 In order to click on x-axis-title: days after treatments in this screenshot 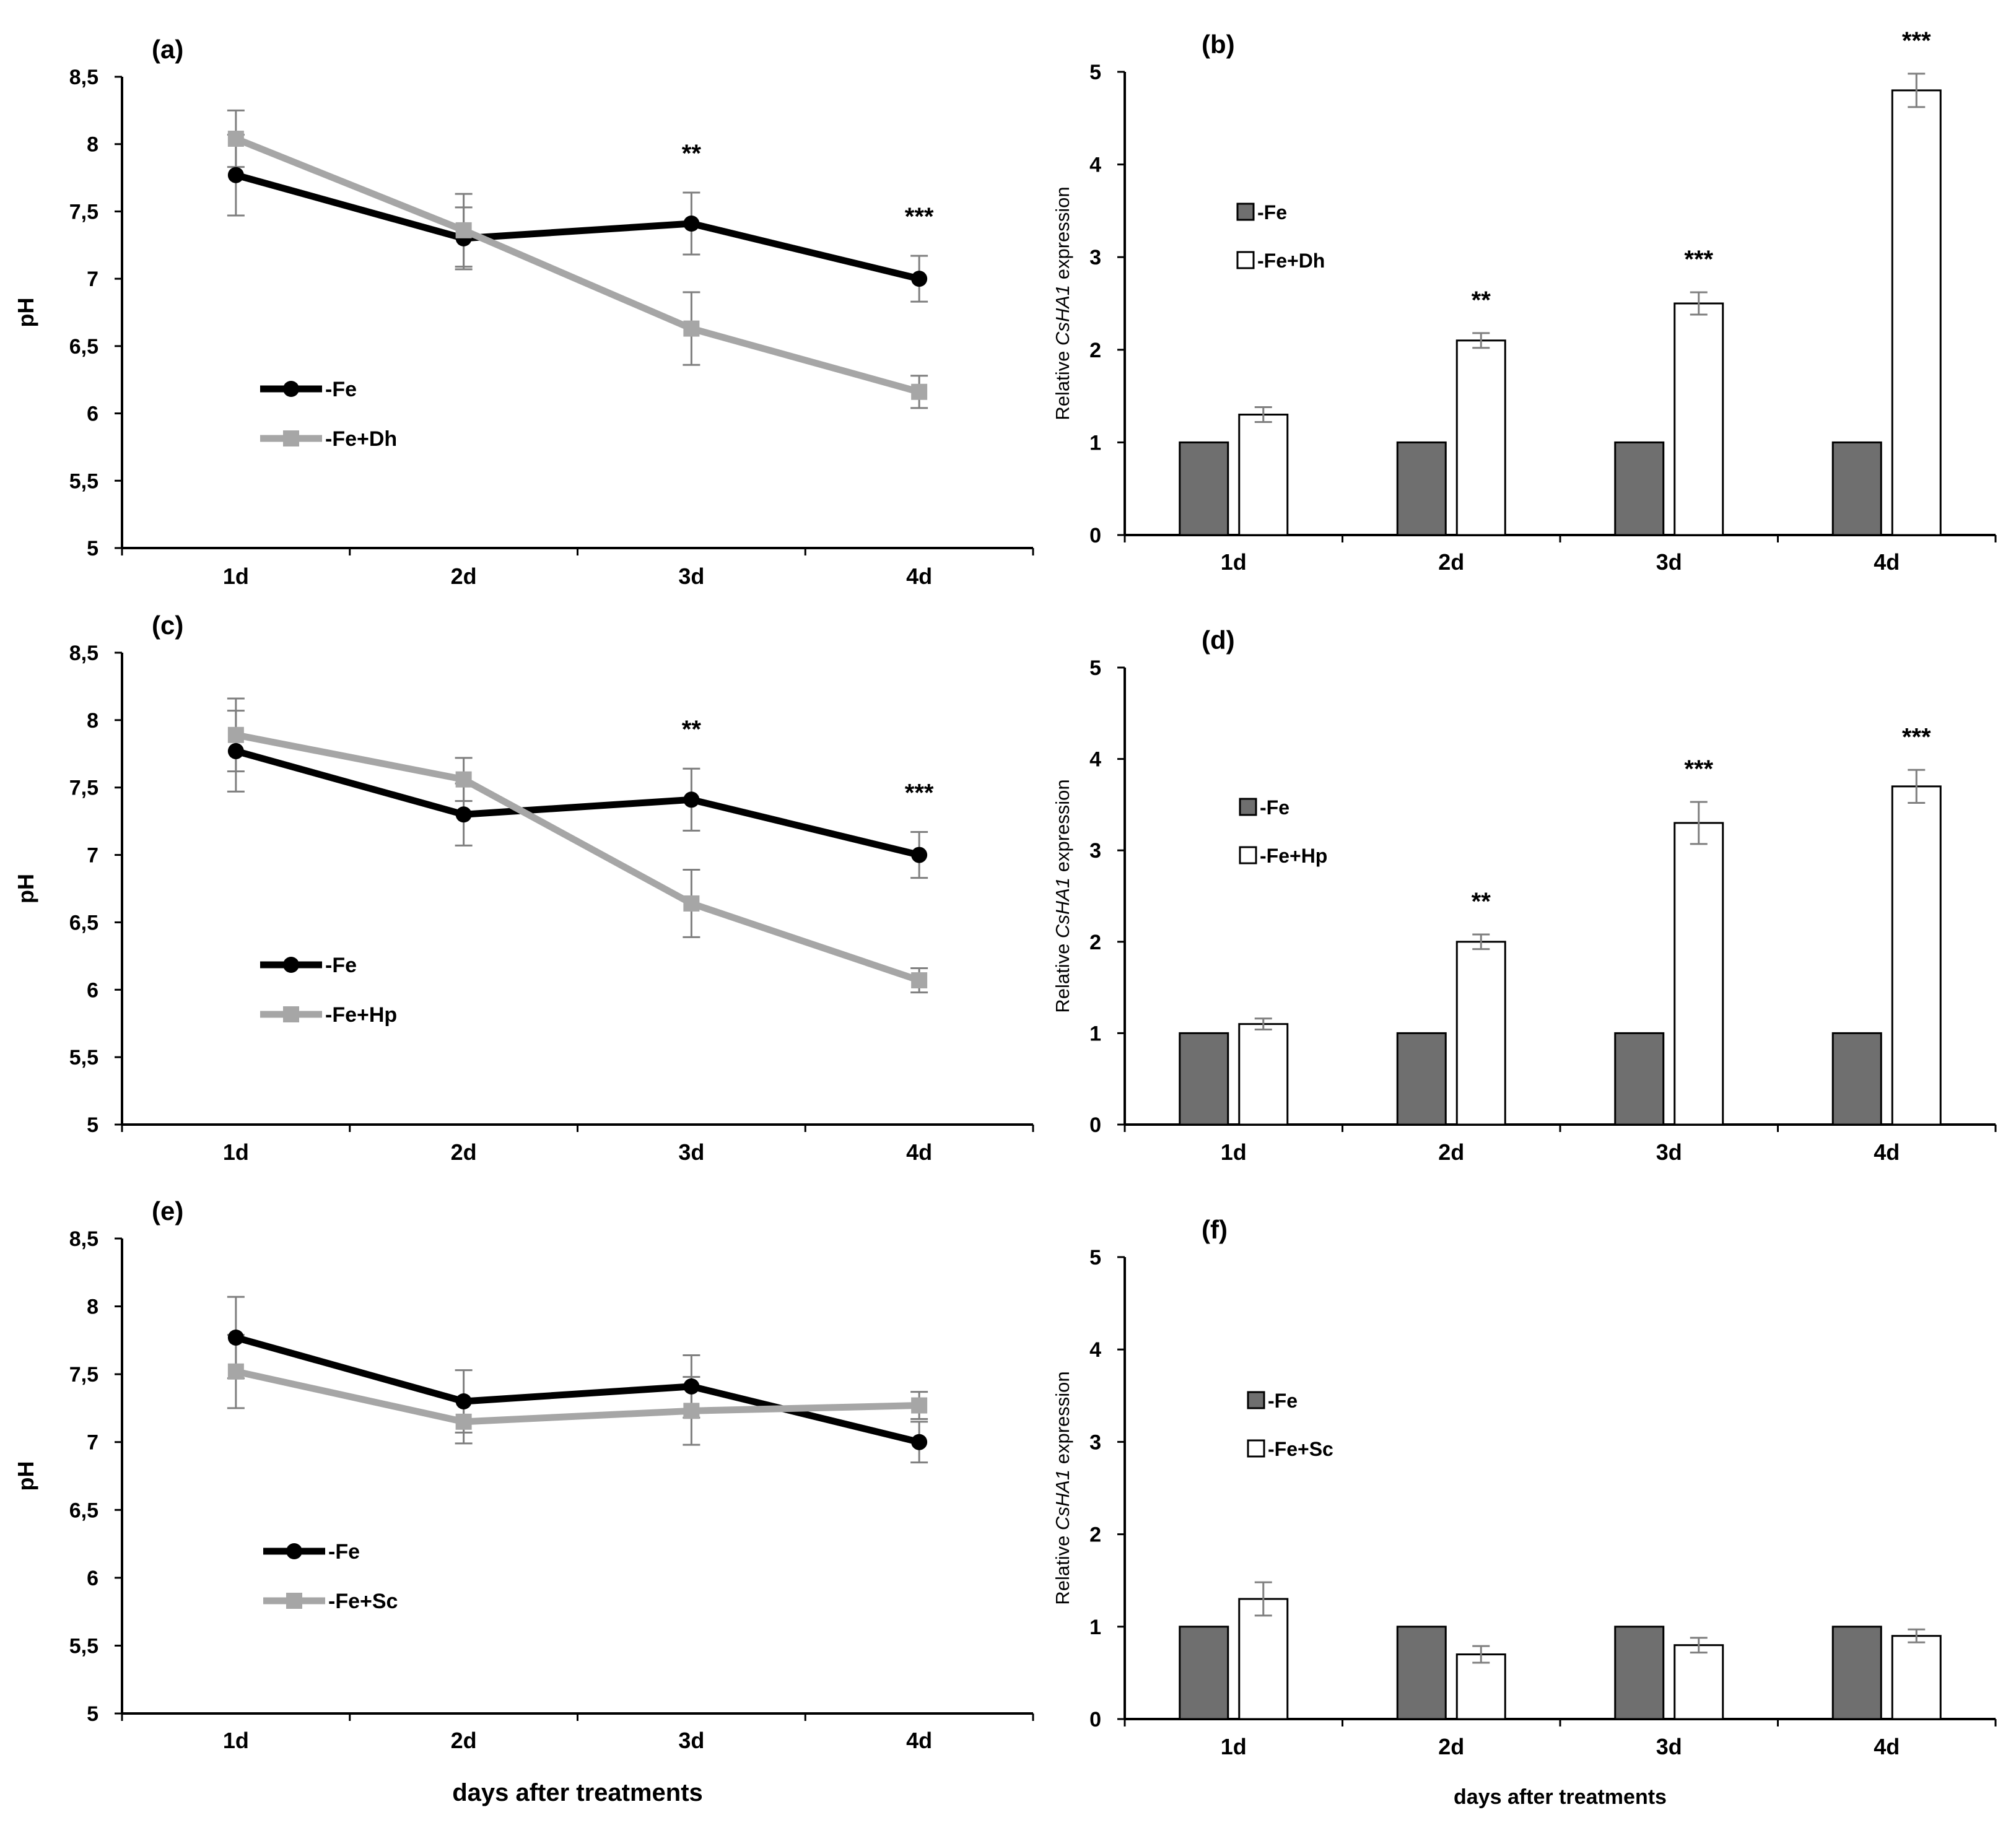, I will do `click(1560, 1797)`.